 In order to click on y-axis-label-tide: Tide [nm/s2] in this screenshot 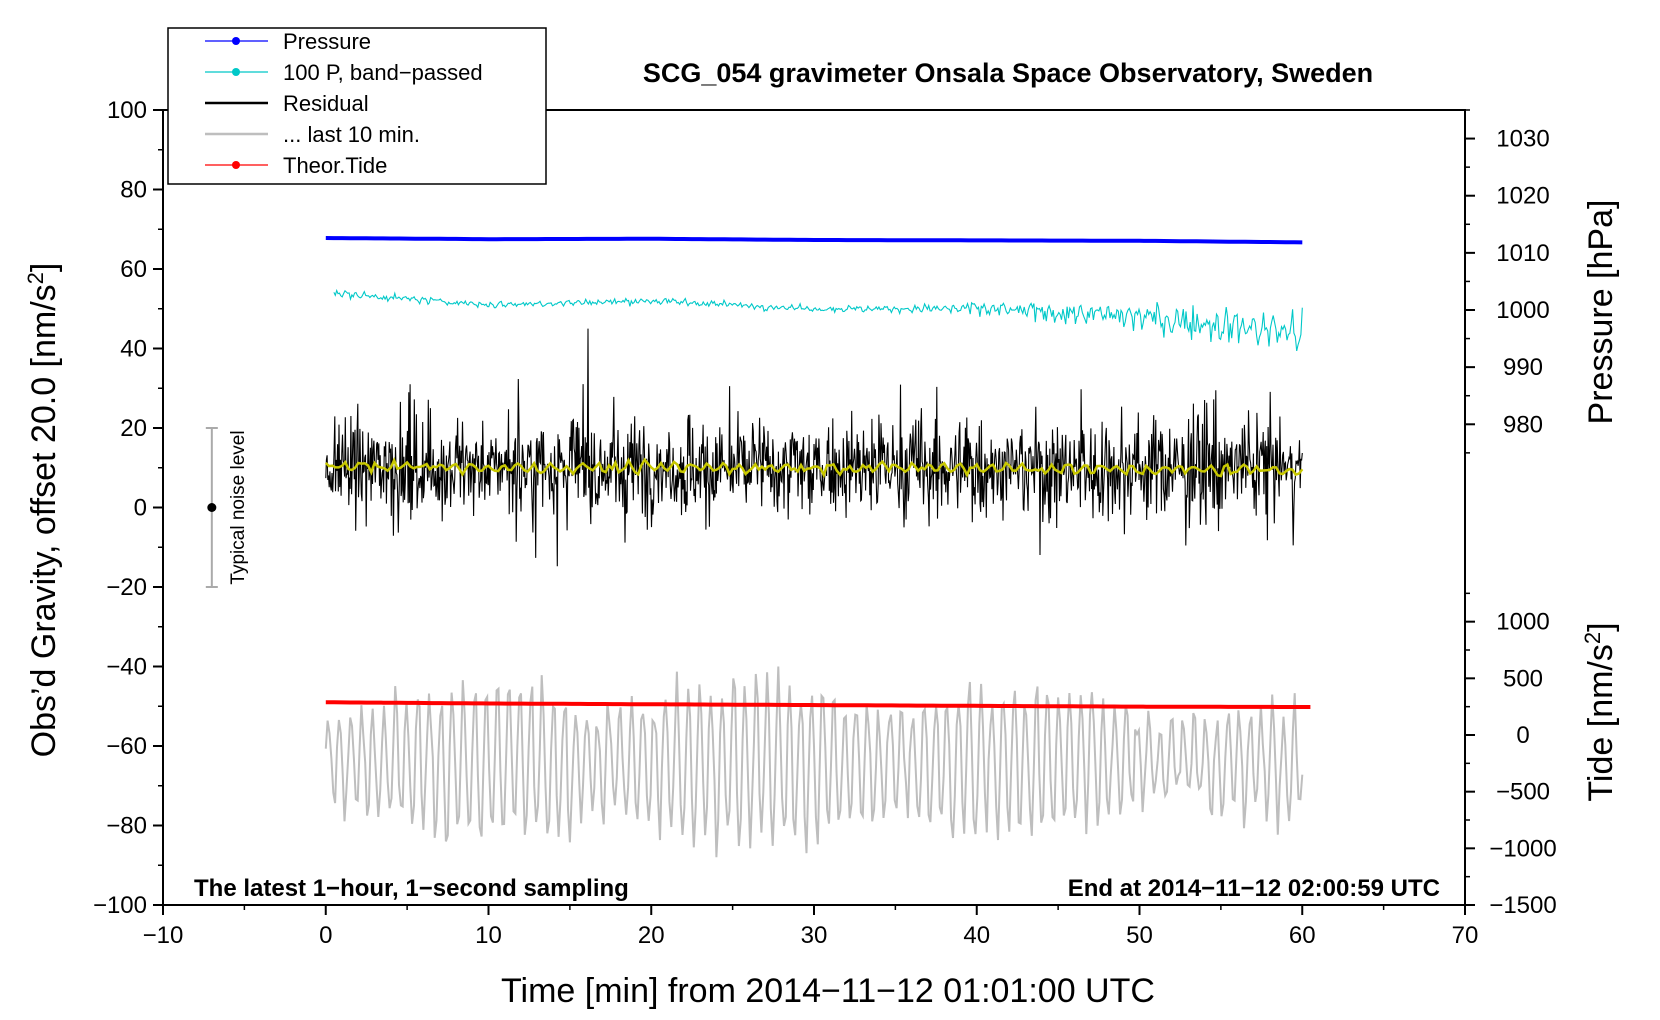, I will do `click(1600, 711)`.